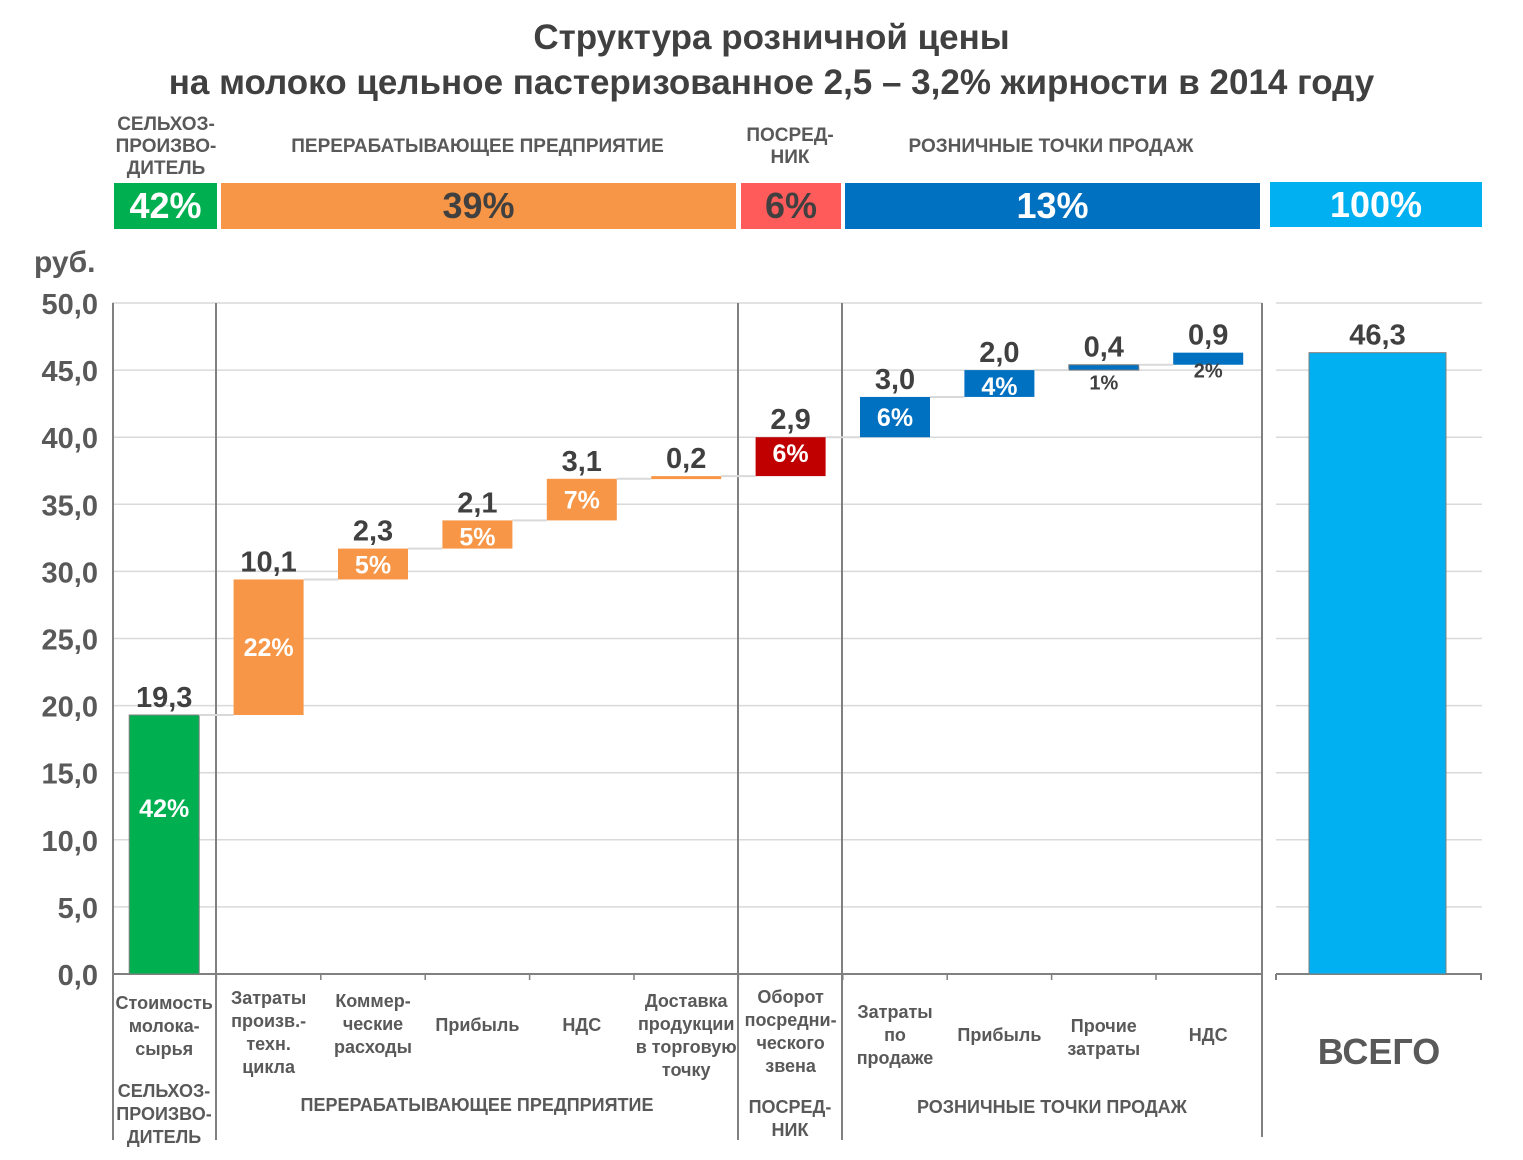 The image size is (1523, 1160). I want to click on value-label: 10,1, so click(268, 562).